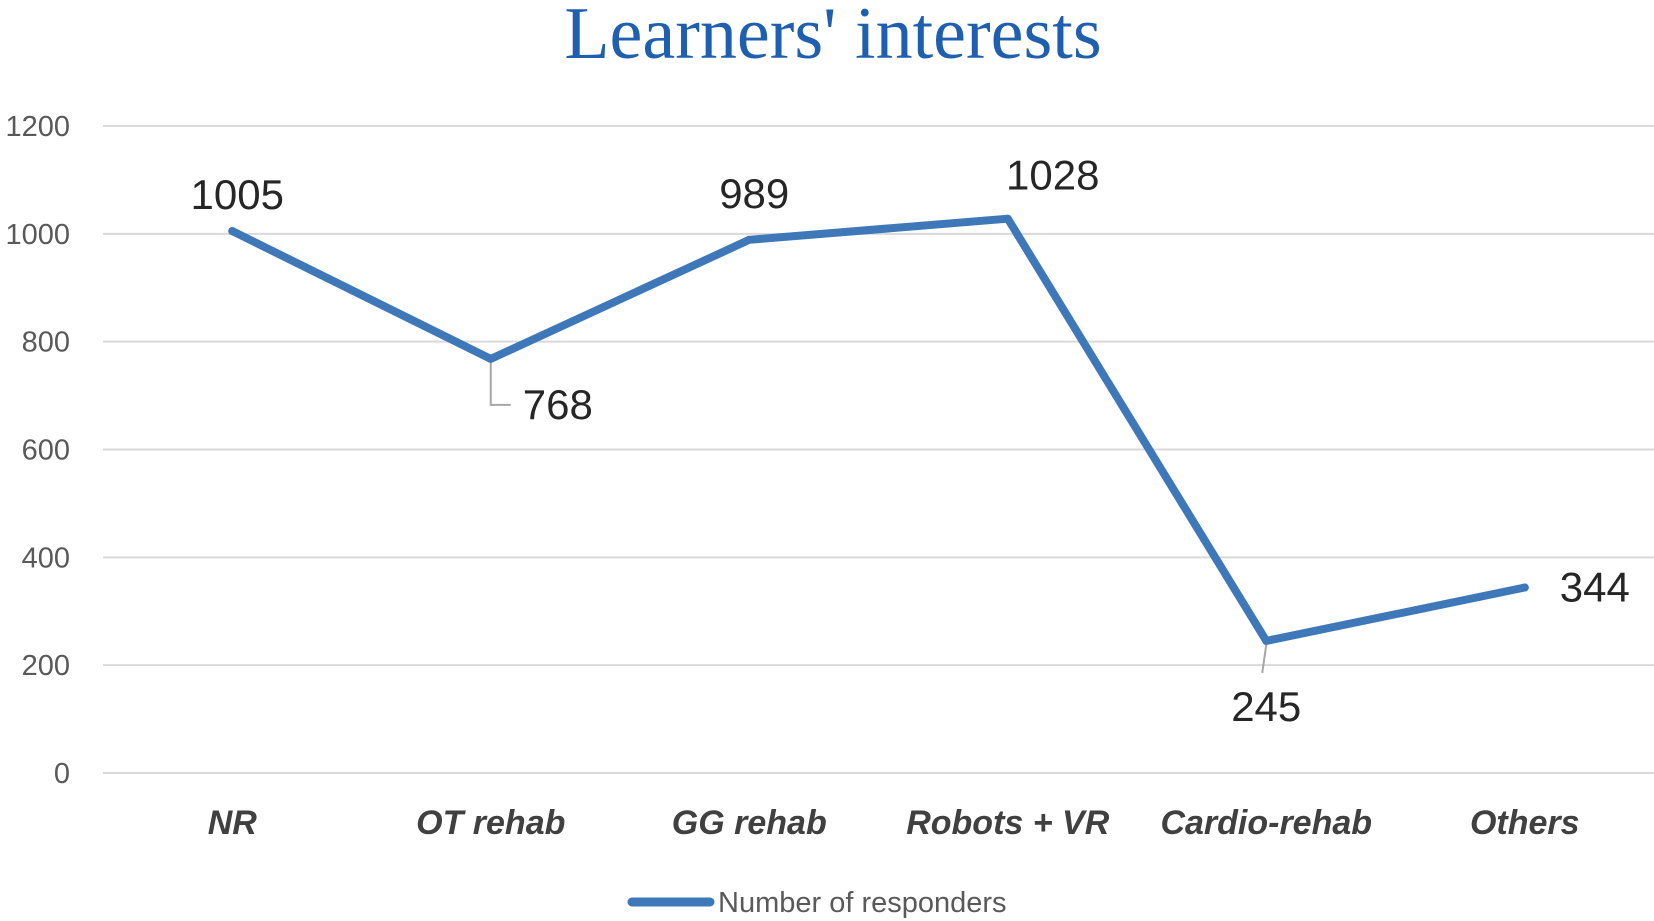 The width and height of the screenshot is (1654, 921). Describe the element at coordinates (46, 451) in the screenshot. I see `y-tick-label: 600` at that location.